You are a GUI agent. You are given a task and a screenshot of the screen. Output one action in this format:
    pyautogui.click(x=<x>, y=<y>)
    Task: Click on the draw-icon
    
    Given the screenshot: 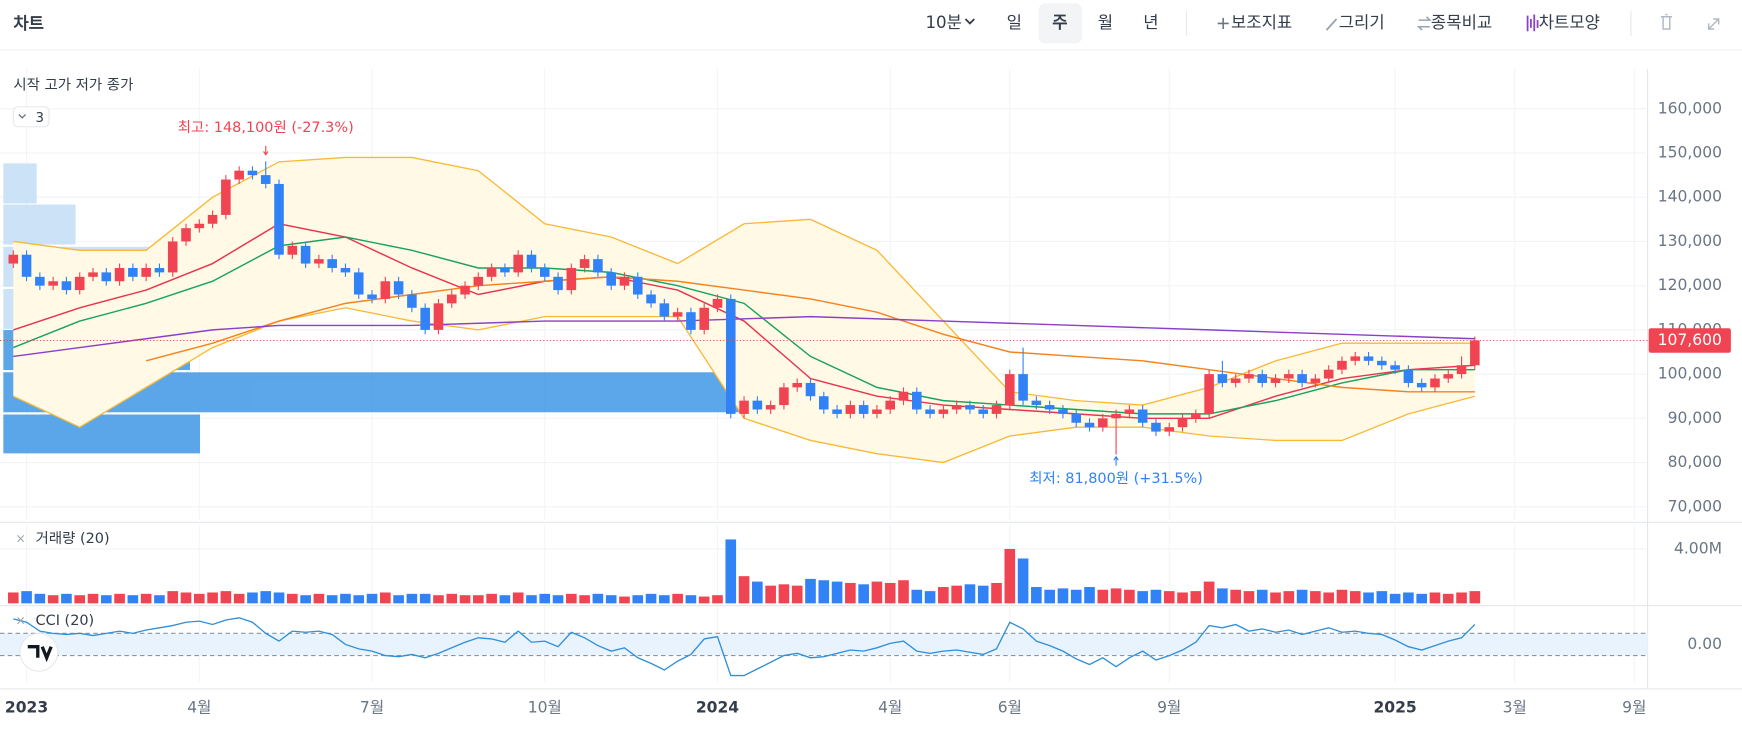 What is the action you would take?
    pyautogui.click(x=1331, y=24)
    